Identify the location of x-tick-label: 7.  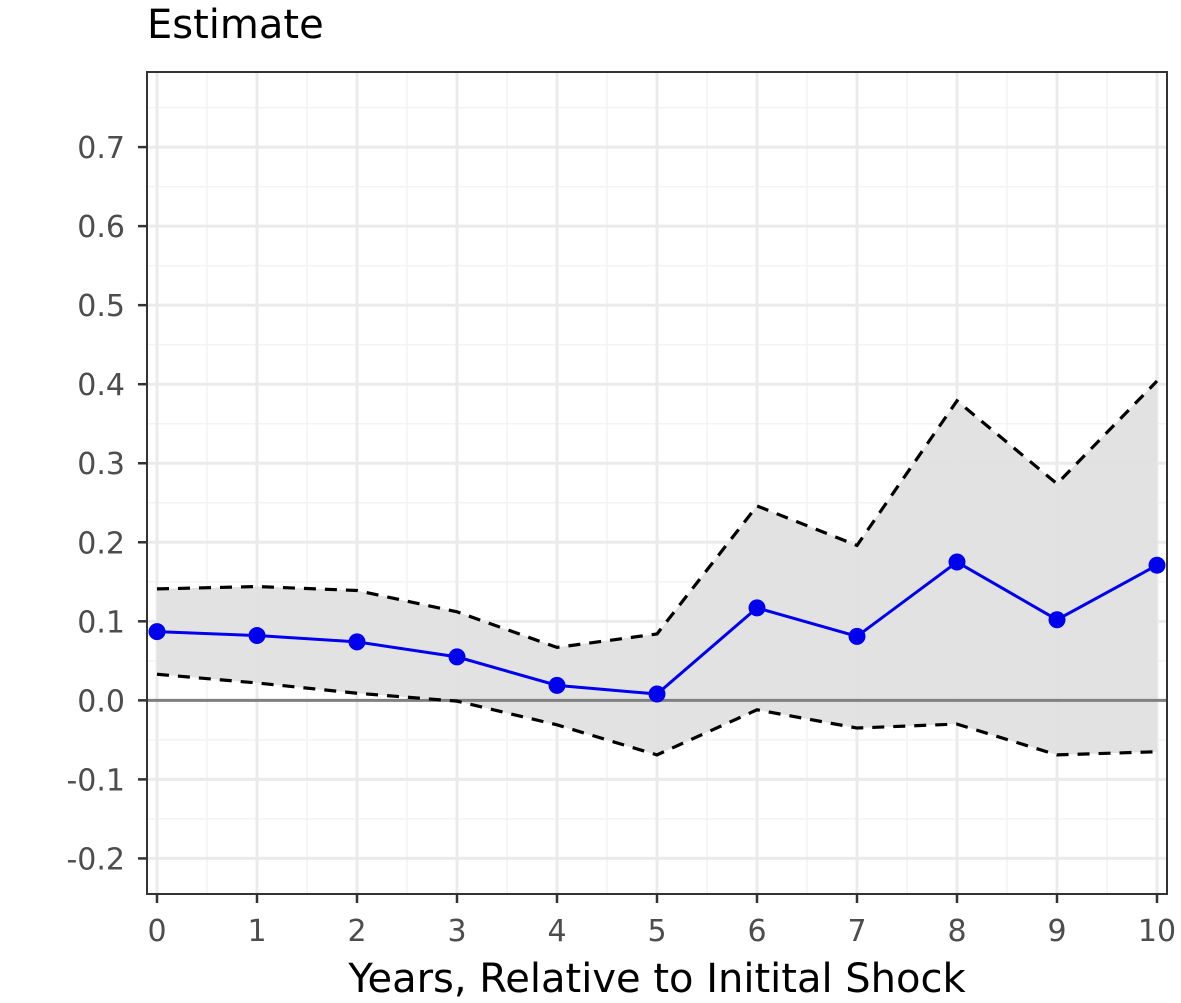
(856, 931).